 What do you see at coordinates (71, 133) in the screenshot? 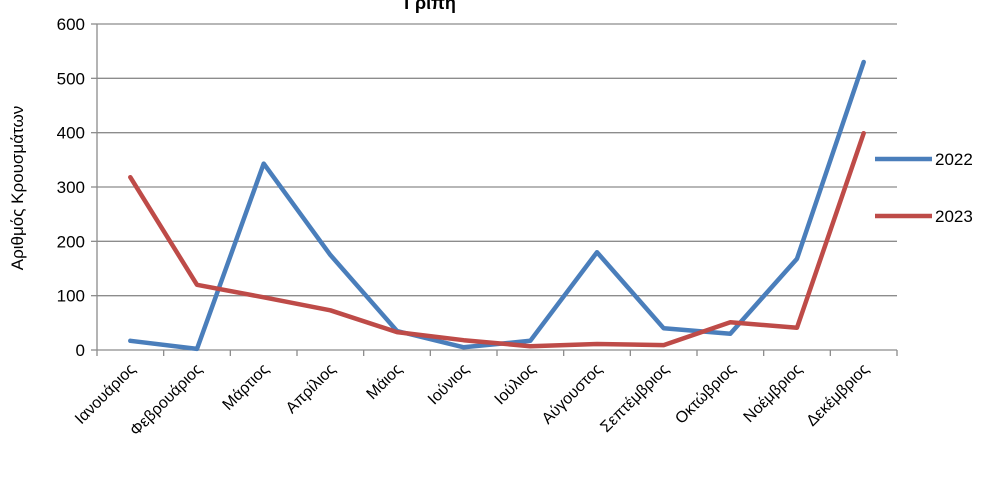
I see `y-tick-label: 400` at bounding box center [71, 133].